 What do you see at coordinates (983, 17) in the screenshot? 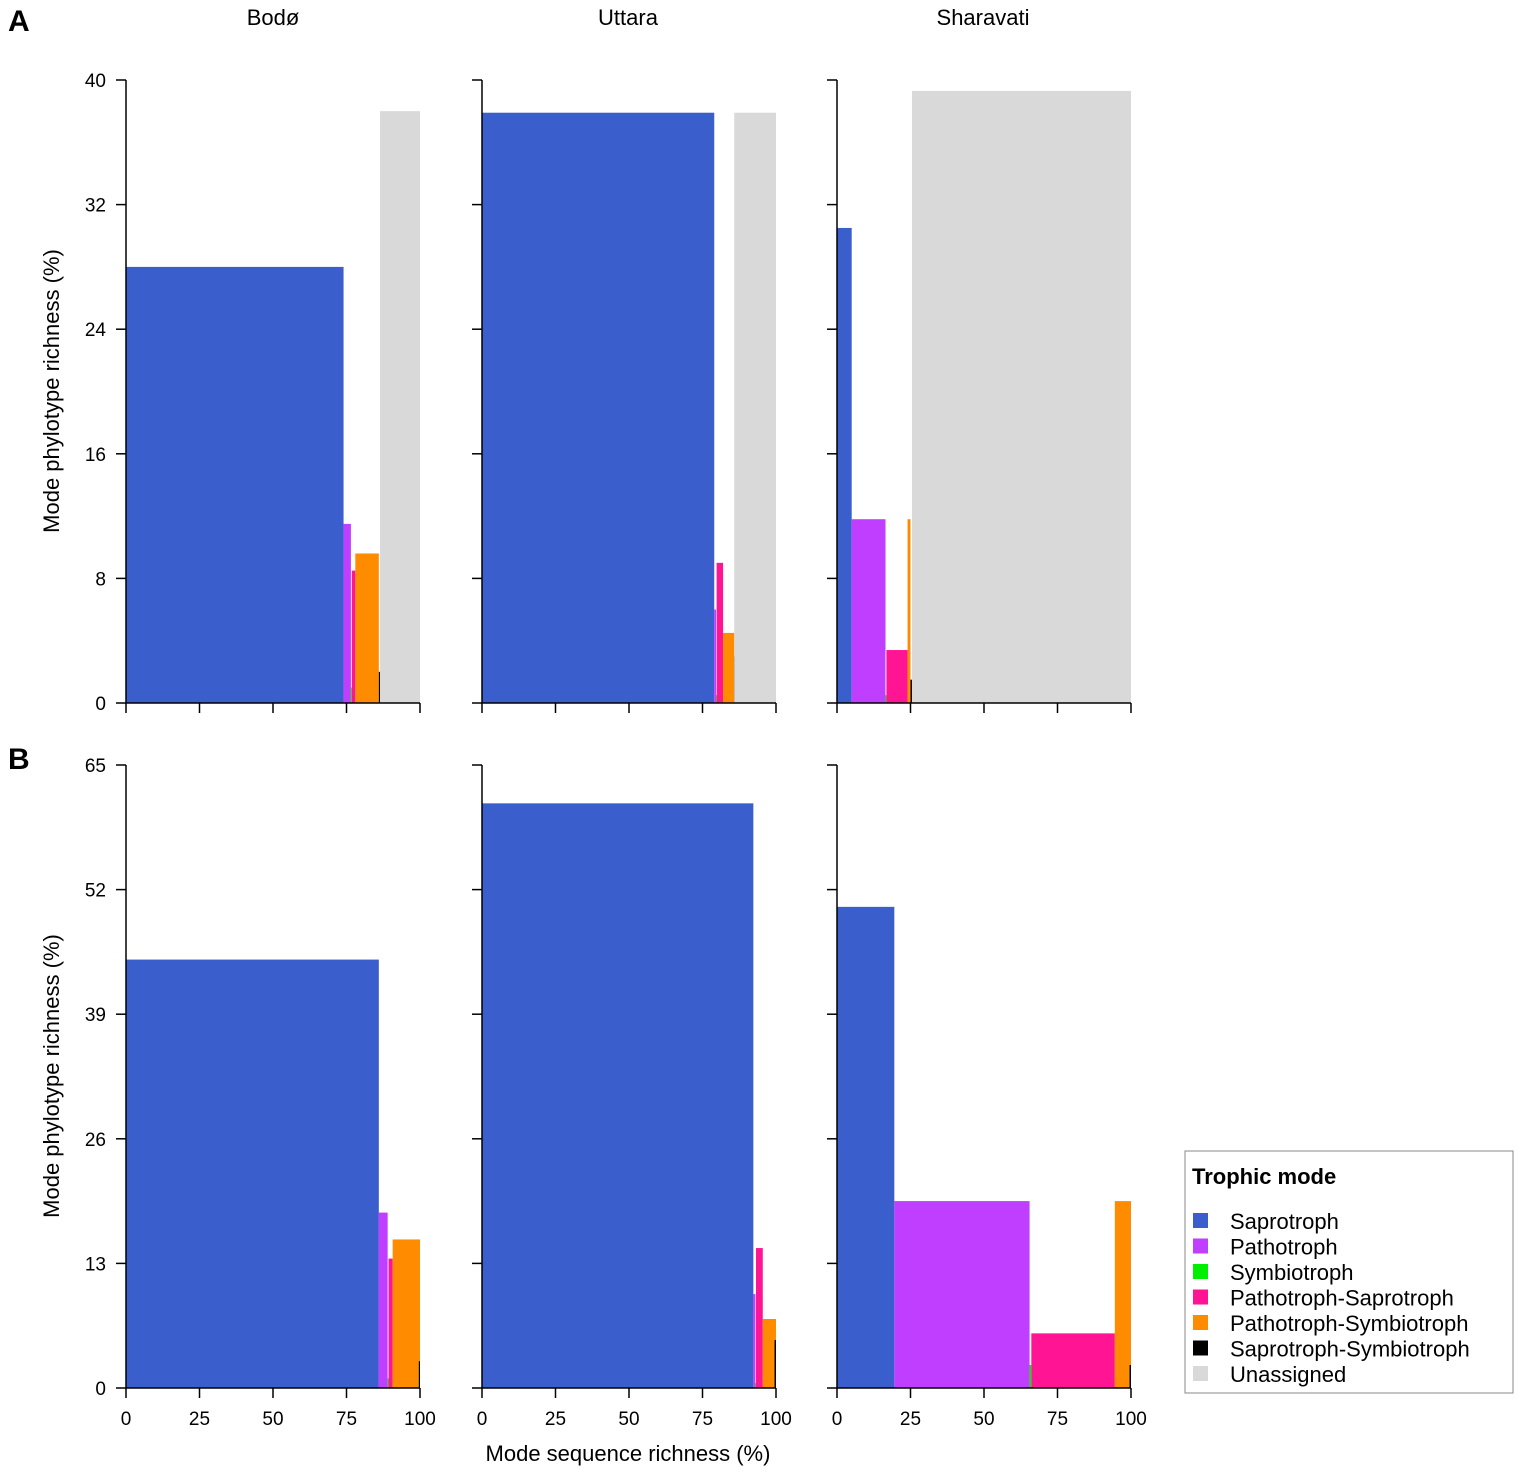
I see `site-title-sharavati: Sharavati` at bounding box center [983, 17].